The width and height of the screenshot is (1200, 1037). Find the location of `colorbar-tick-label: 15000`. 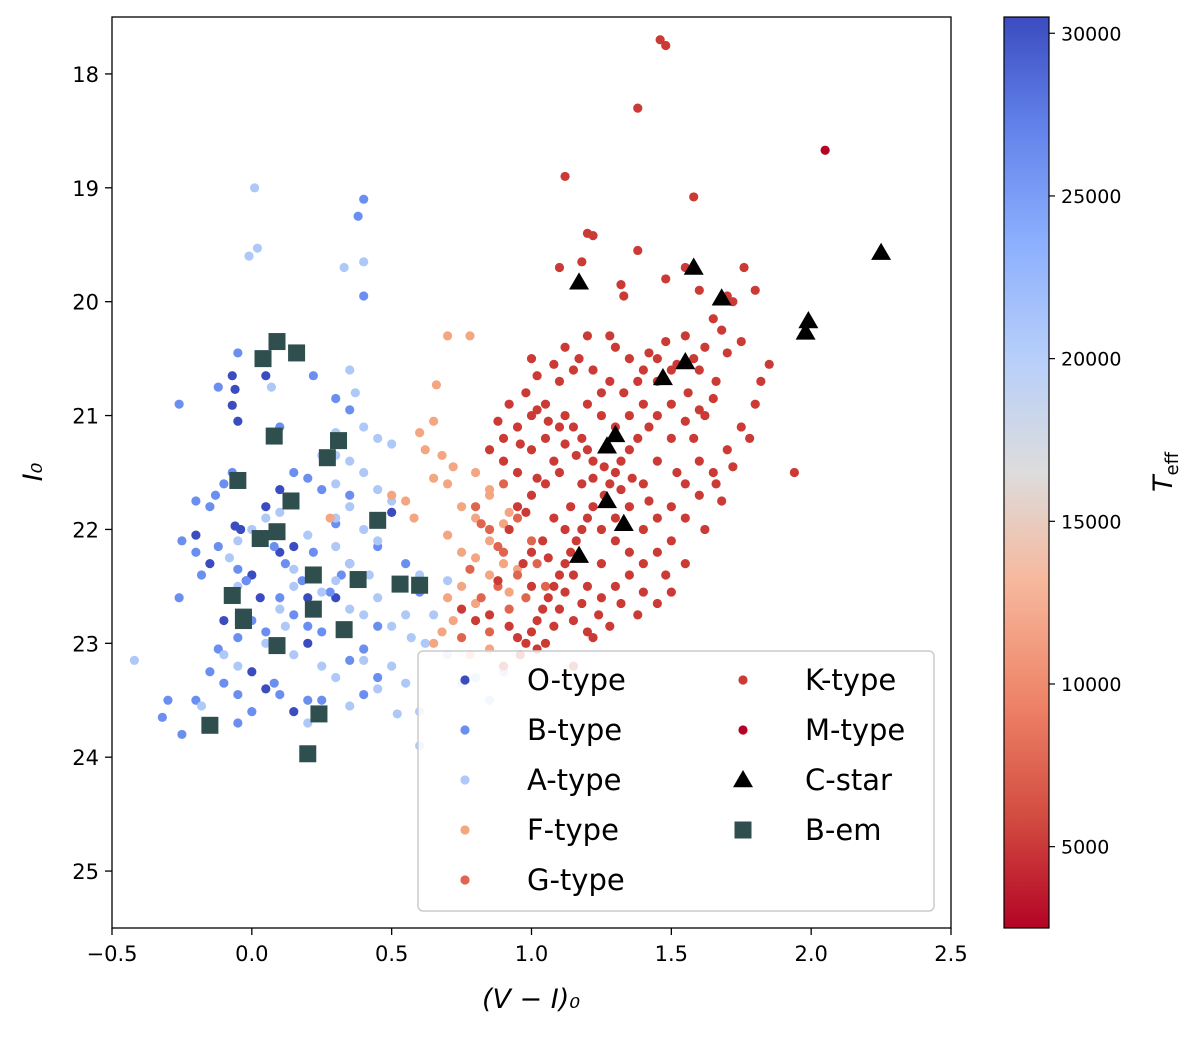

colorbar-tick-label: 15000 is located at coordinates (1091, 522).